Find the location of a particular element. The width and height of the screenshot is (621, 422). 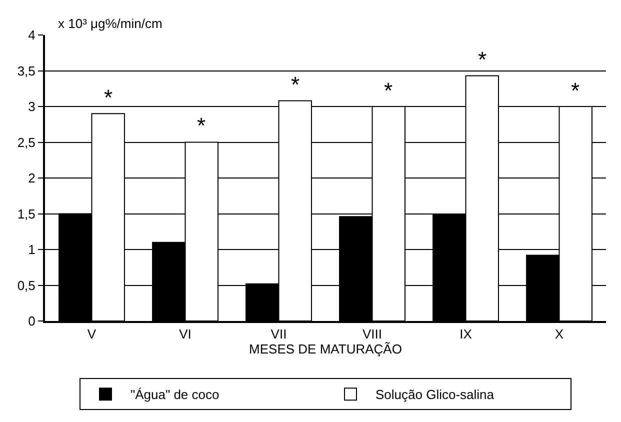

x-tick-label: VIII is located at coordinates (372, 334).